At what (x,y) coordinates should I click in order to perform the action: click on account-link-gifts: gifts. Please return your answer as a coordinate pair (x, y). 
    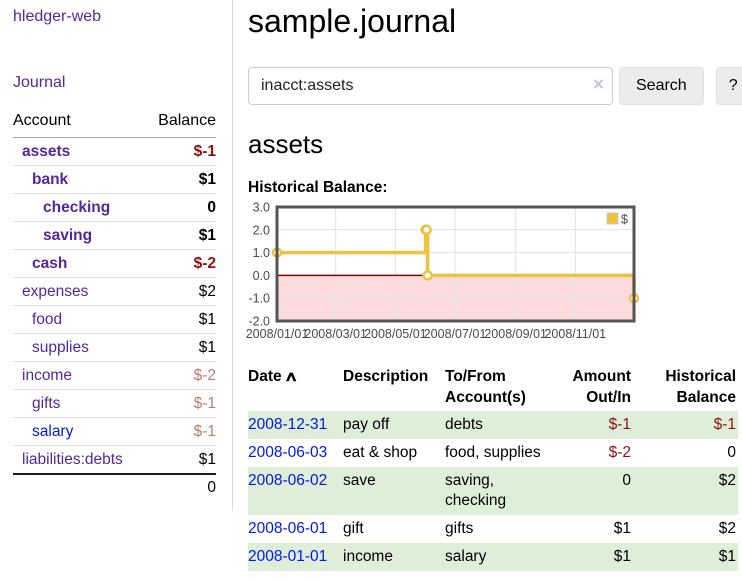
    Looking at the image, I should click on (46, 403).